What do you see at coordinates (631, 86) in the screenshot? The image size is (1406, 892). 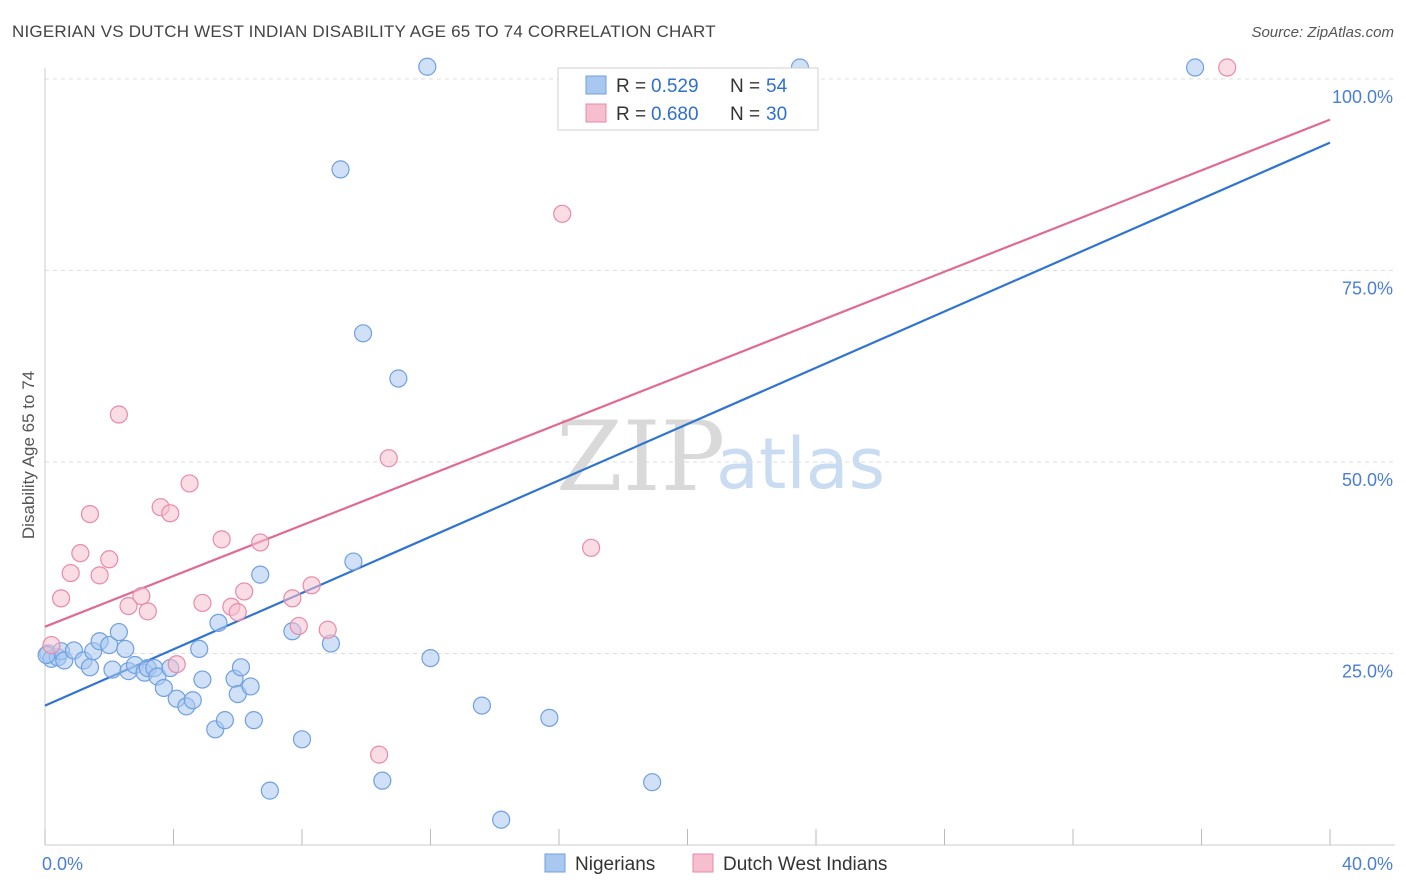 I see `legend-r-label-1: R =` at bounding box center [631, 86].